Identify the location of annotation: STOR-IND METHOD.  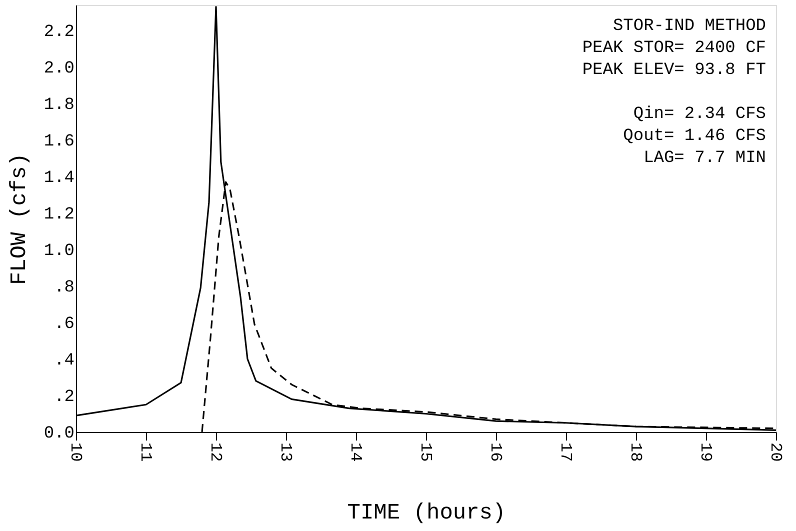
(689, 26).